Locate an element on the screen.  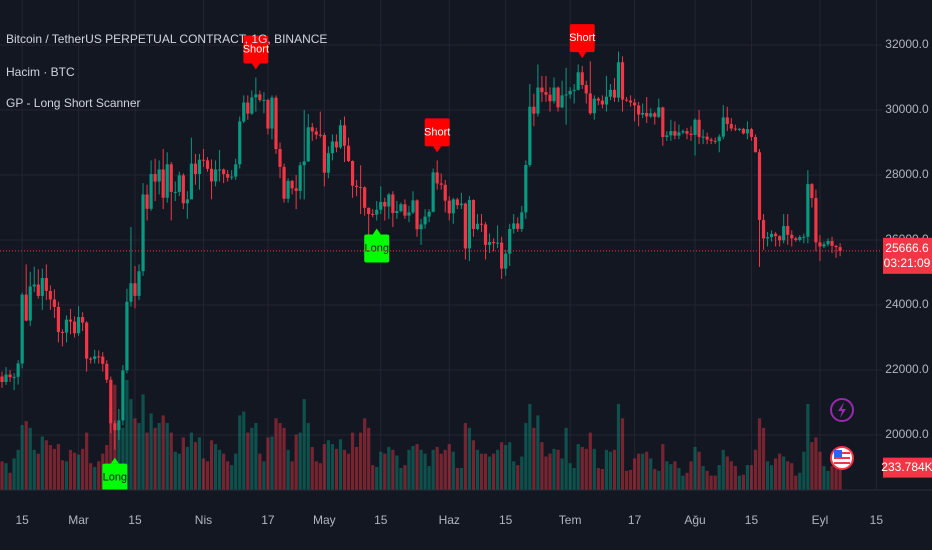
lightning-icon is located at coordinates (842, 410).